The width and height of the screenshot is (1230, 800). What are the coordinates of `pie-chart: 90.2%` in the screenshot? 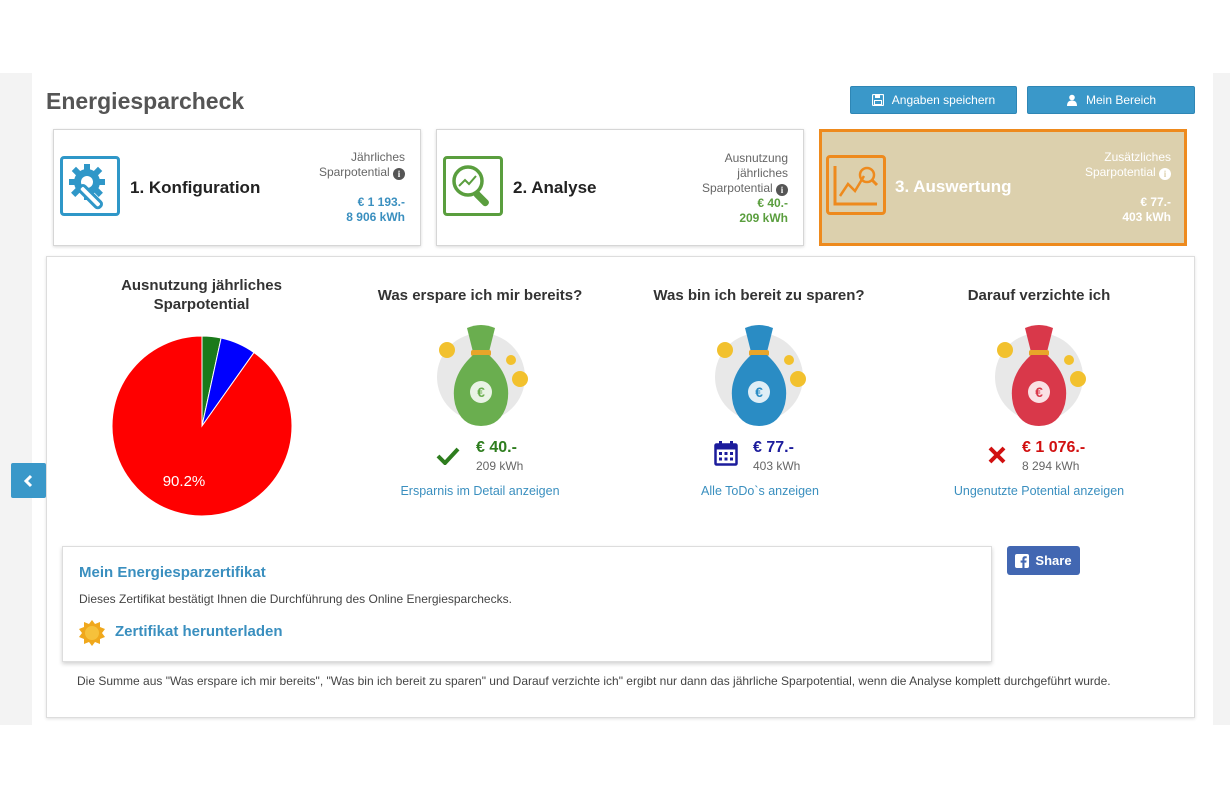 It's located at (202, 426).